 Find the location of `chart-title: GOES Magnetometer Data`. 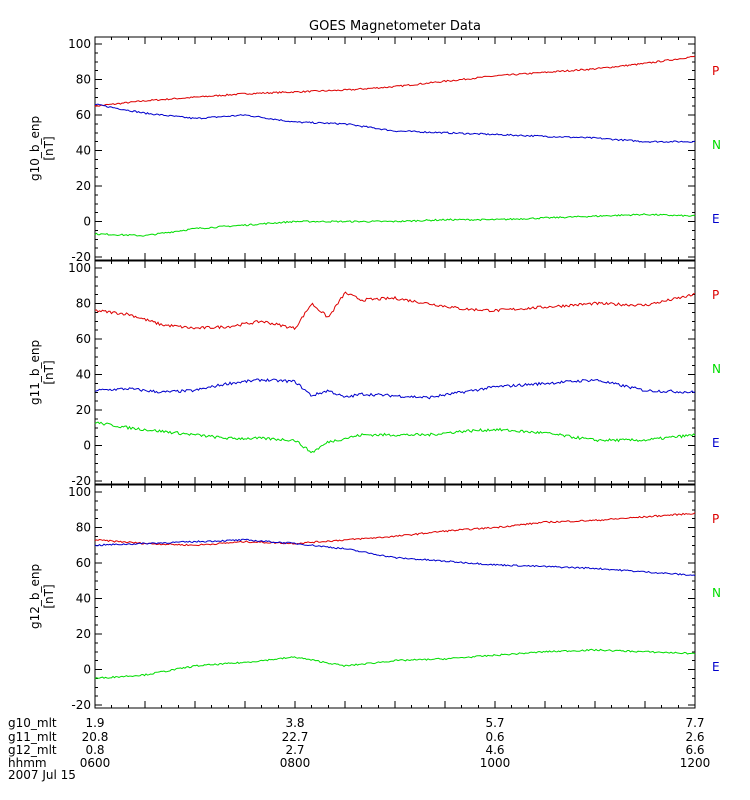

chart-title: GOES Magnetometer Data is located at coordinates (395, 26).